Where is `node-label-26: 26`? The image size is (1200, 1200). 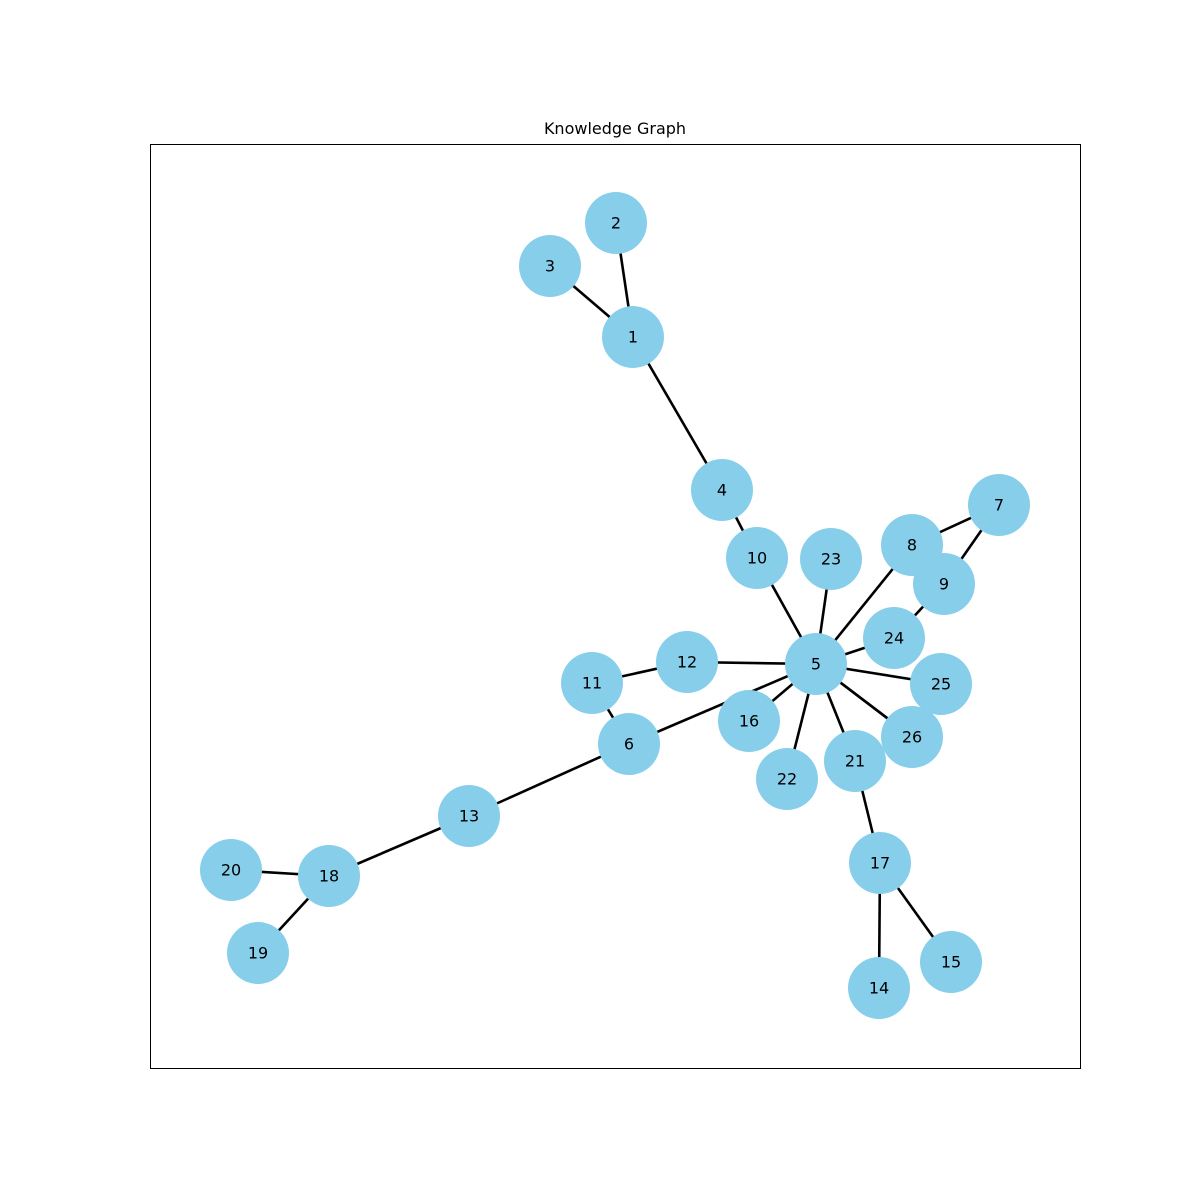
node-label-26: 26 is located at coordinates (912, 737).